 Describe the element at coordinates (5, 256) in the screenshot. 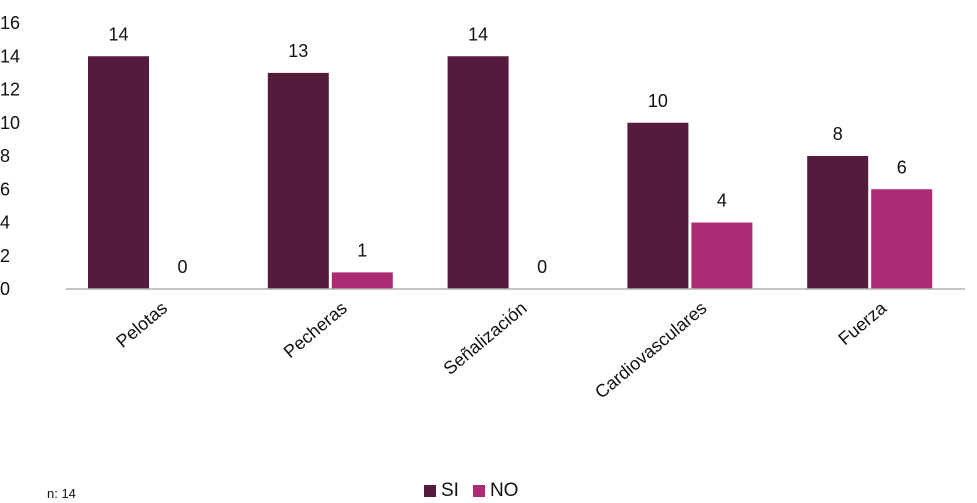

I see `y-tick-label: 2` at that location.